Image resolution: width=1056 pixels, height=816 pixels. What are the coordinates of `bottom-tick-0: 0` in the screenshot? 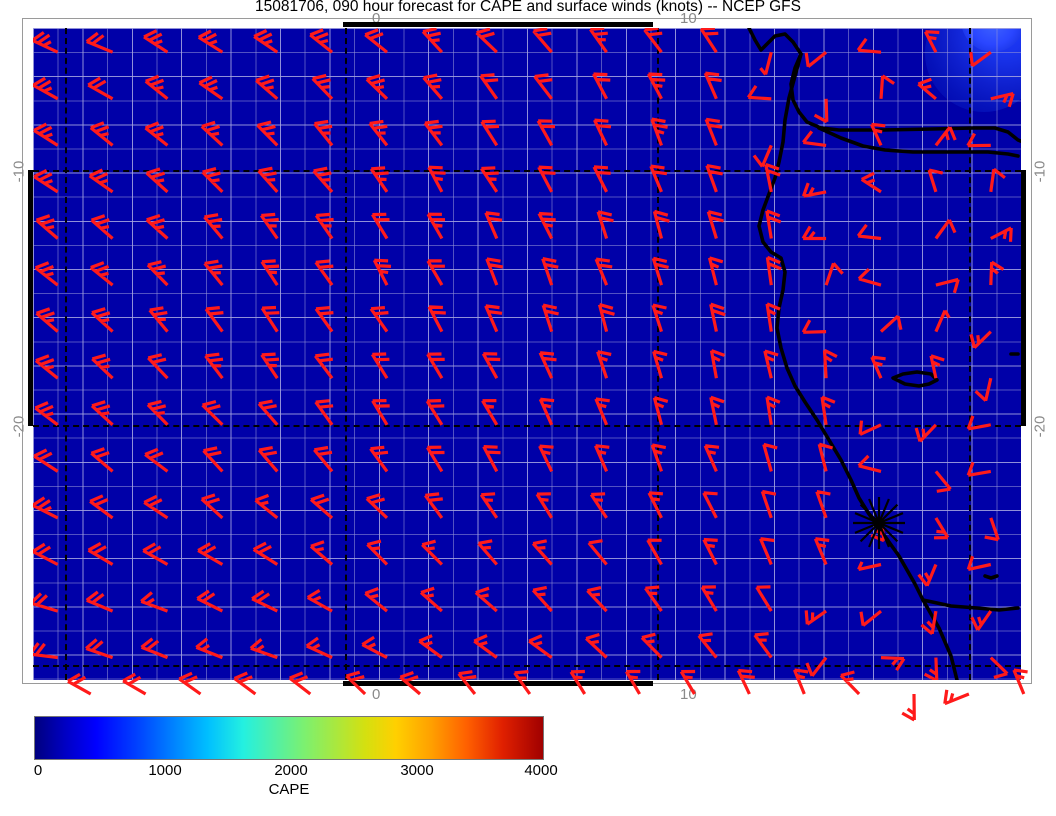 It's located at (376, 694).